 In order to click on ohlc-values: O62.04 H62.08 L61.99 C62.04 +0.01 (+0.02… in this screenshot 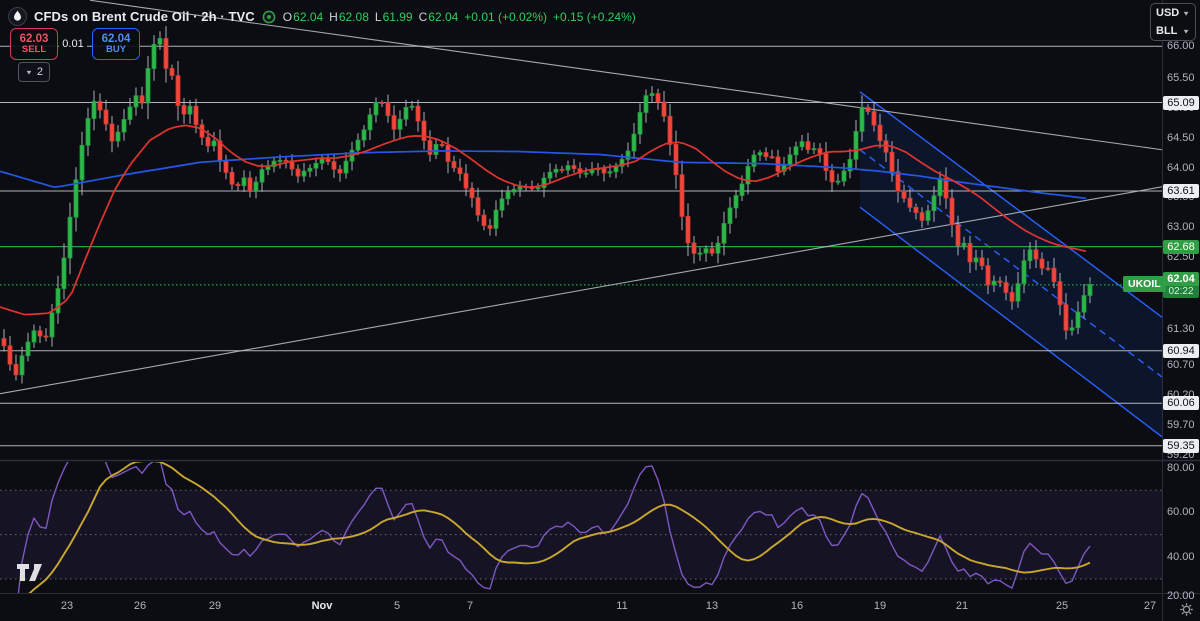, I will do `click(459, 17)`.